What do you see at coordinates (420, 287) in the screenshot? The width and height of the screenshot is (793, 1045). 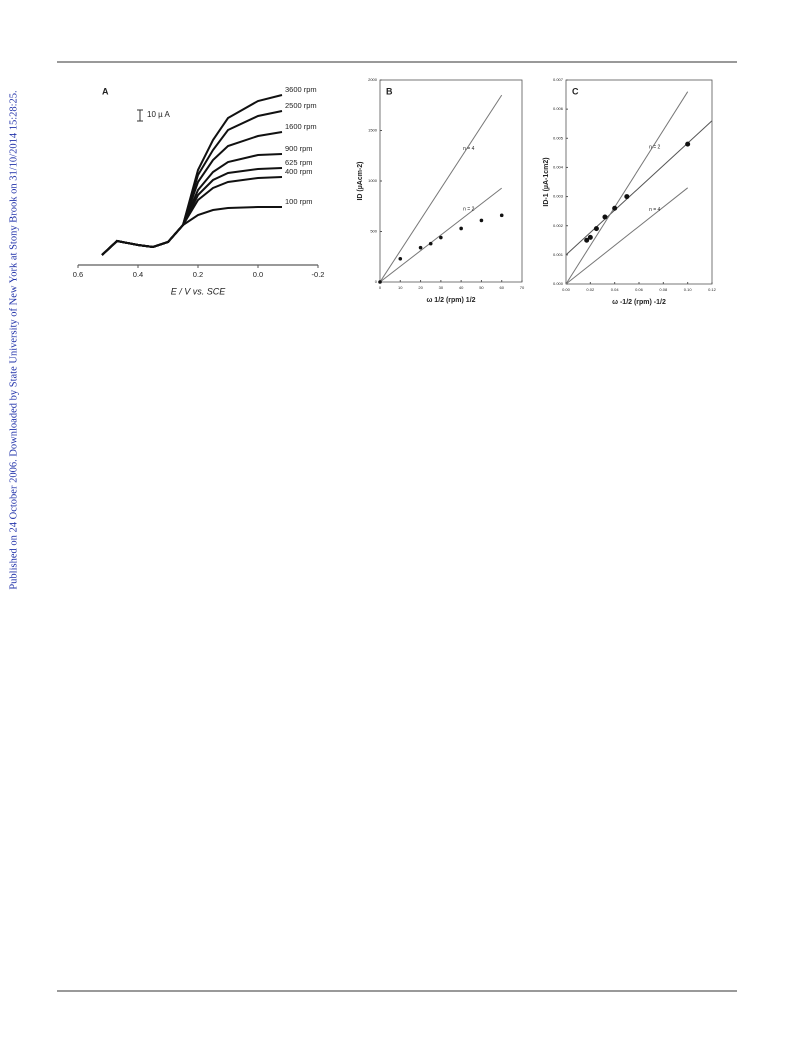 I see `x-tick-label: 20` at bounding box center [420, 287].